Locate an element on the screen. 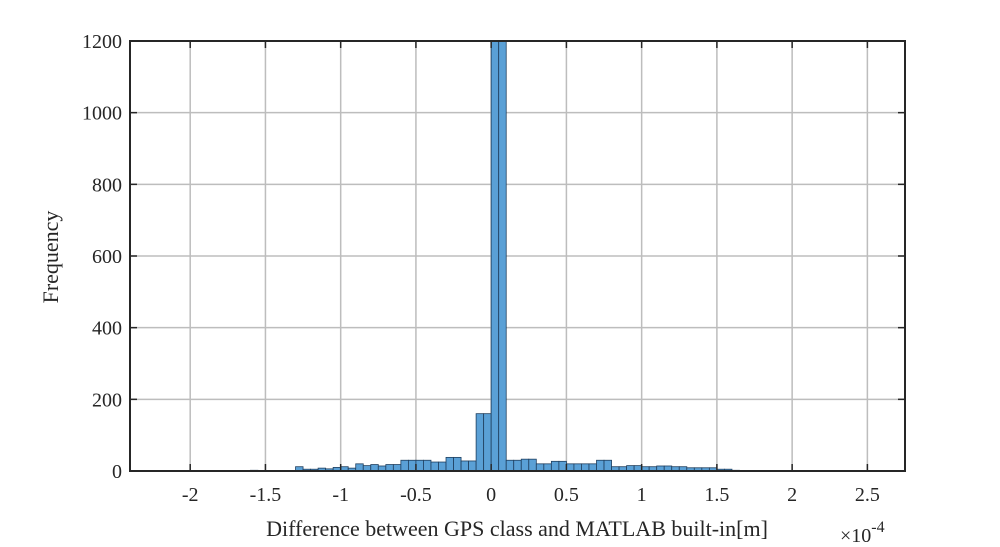 This screenshot has width=1000, height=547. y-axis-label: Frequency is located at coordinates (50, 257).